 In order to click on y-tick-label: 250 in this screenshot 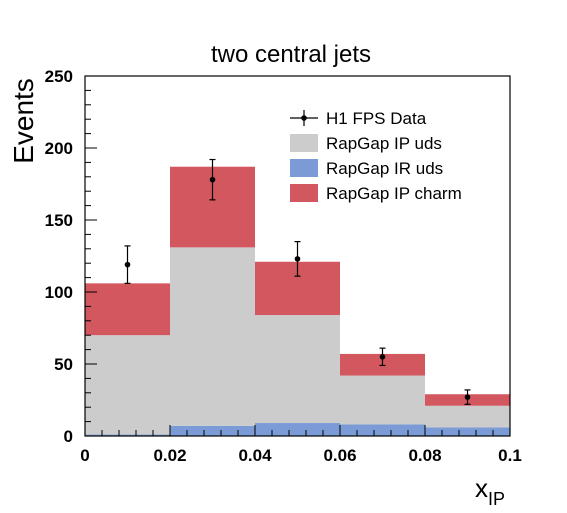, I will do `click(59, 76)`.